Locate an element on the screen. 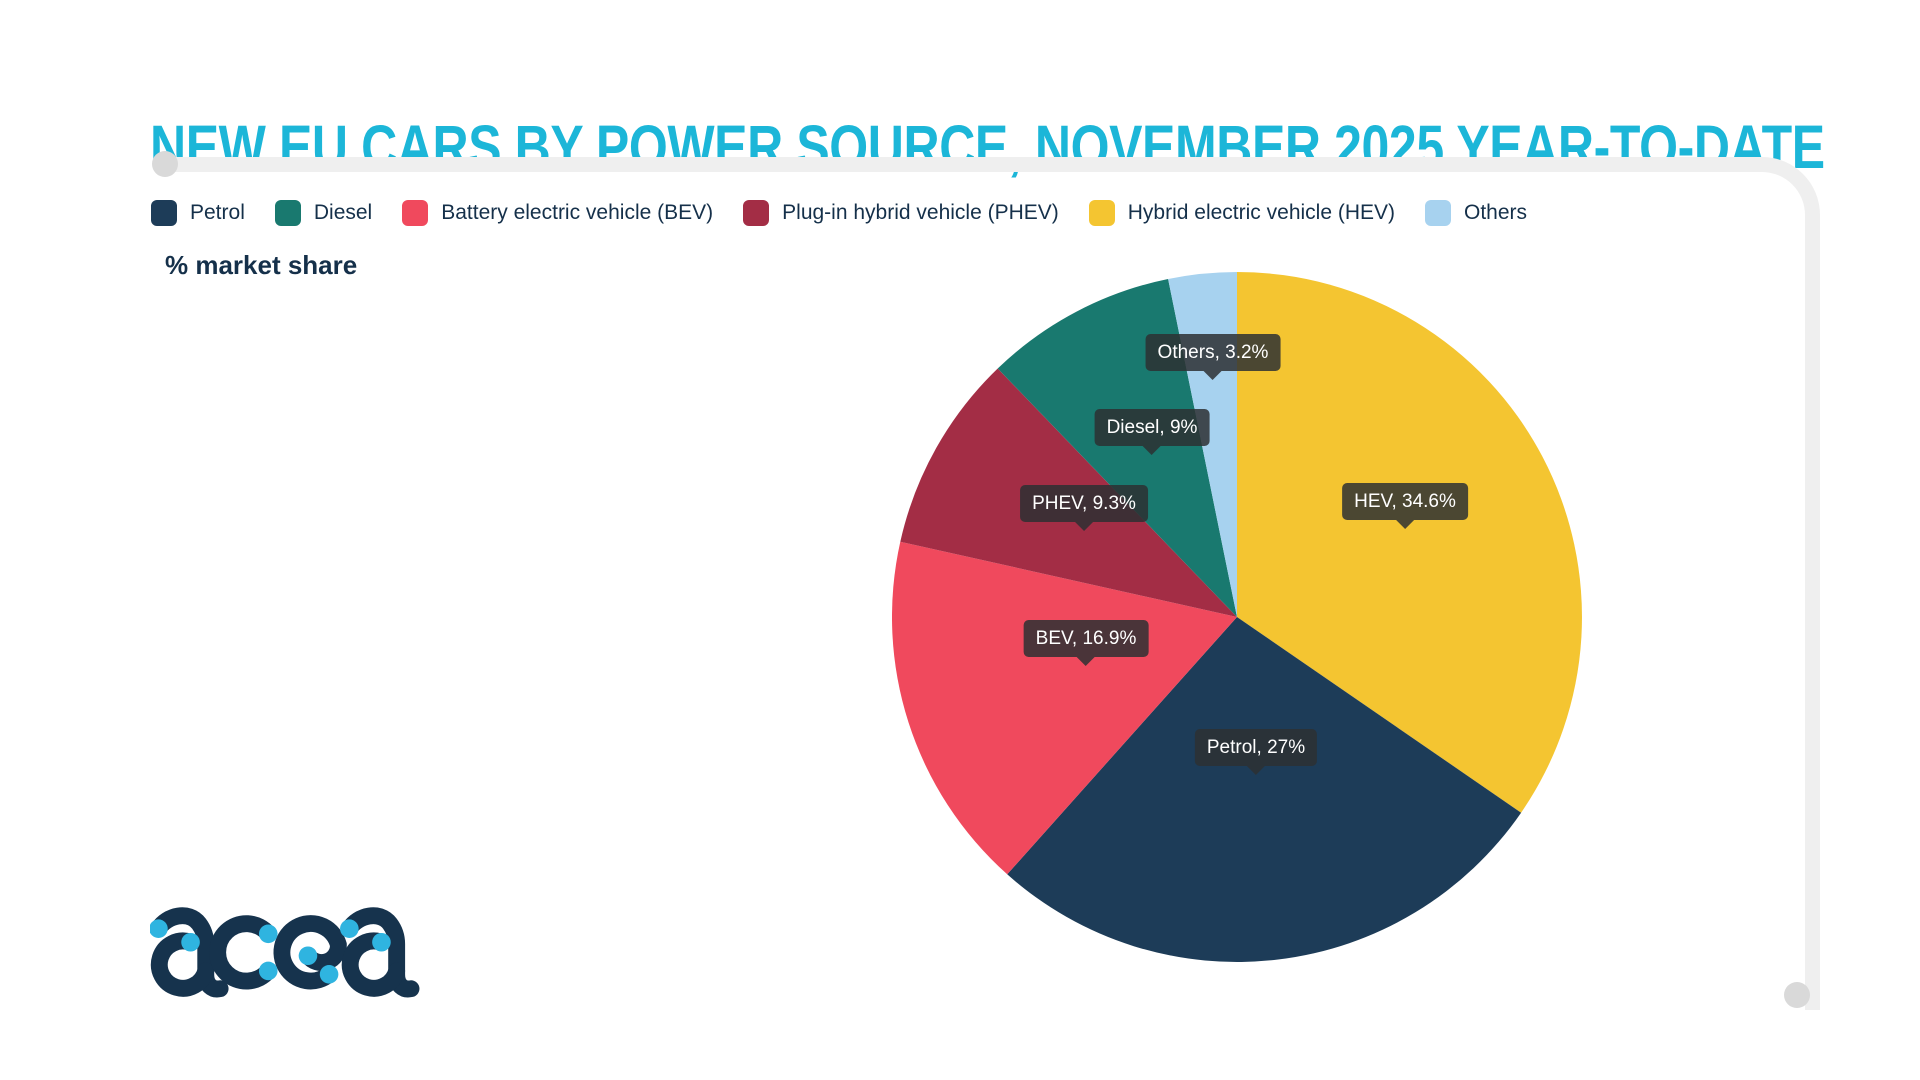 The width and height of the screenshot is (1920, 1080). pie-label-text: HEV, 34.6% is located at coordinates (1405, 501).